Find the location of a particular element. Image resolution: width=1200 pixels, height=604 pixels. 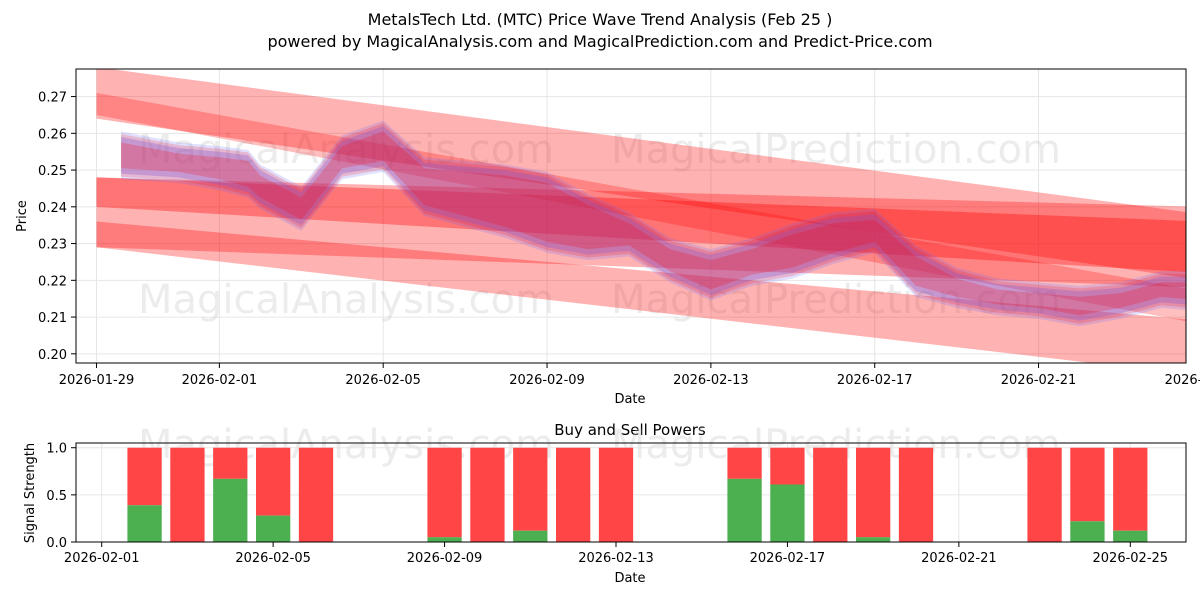

signal-x-tick-label: 2026-02-09 is located at coordinates (445, 558).